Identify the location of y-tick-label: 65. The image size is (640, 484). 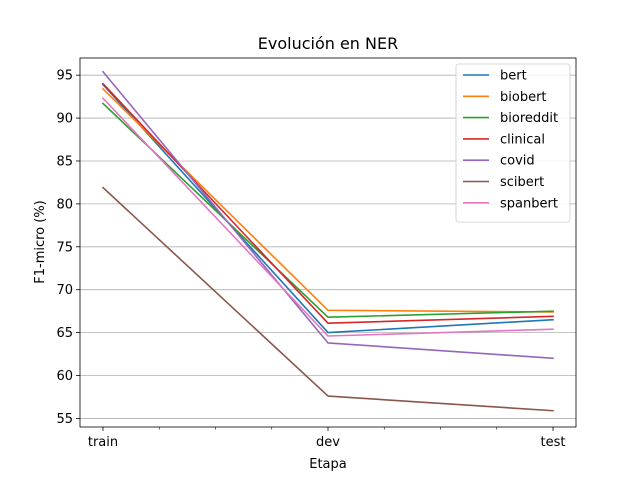
(64, 333).